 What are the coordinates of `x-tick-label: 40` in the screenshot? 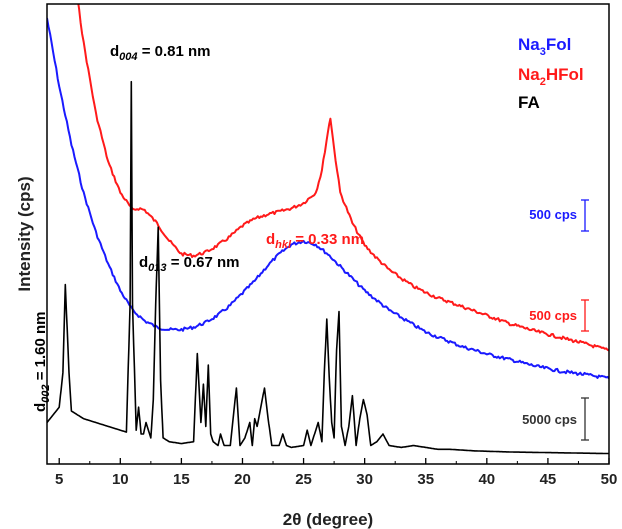 It's located at (486, 479).